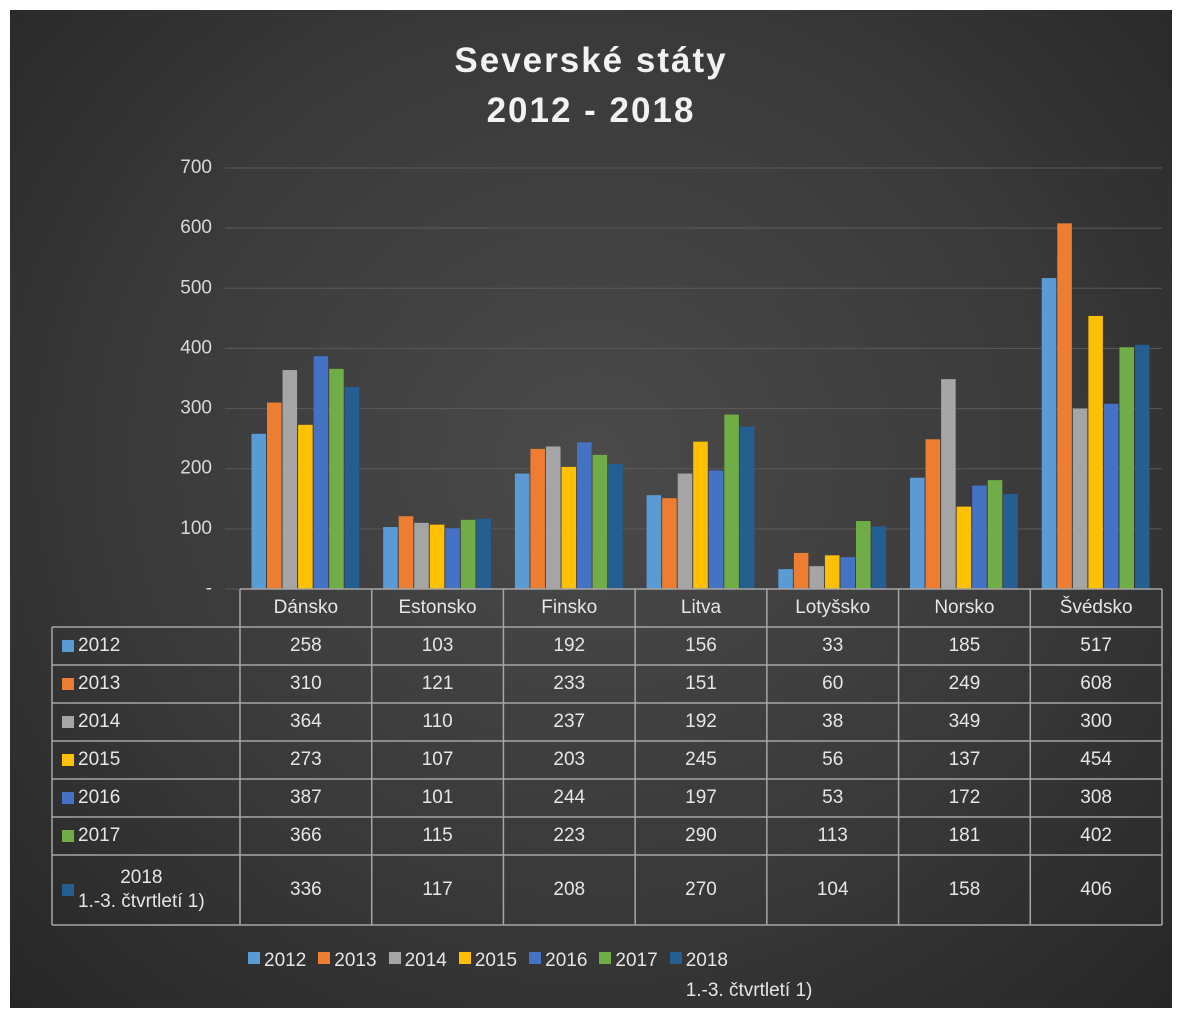 This screenshot has height=1018, width=1182. Describe the element at coordinates (1096, 683) in the screenshot. I see `table-cell: 608` at that location.